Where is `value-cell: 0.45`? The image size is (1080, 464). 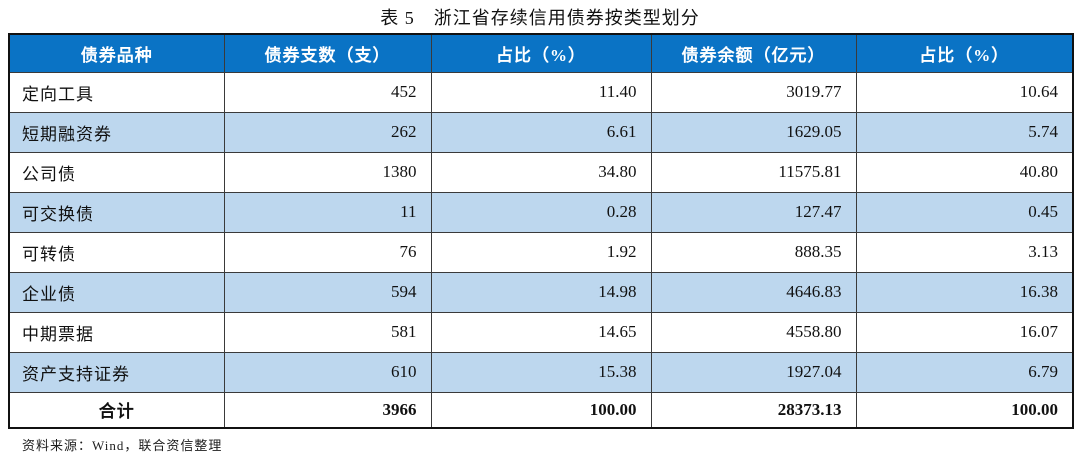
value-cell: 0.45 is located at coordinates (964, 212).